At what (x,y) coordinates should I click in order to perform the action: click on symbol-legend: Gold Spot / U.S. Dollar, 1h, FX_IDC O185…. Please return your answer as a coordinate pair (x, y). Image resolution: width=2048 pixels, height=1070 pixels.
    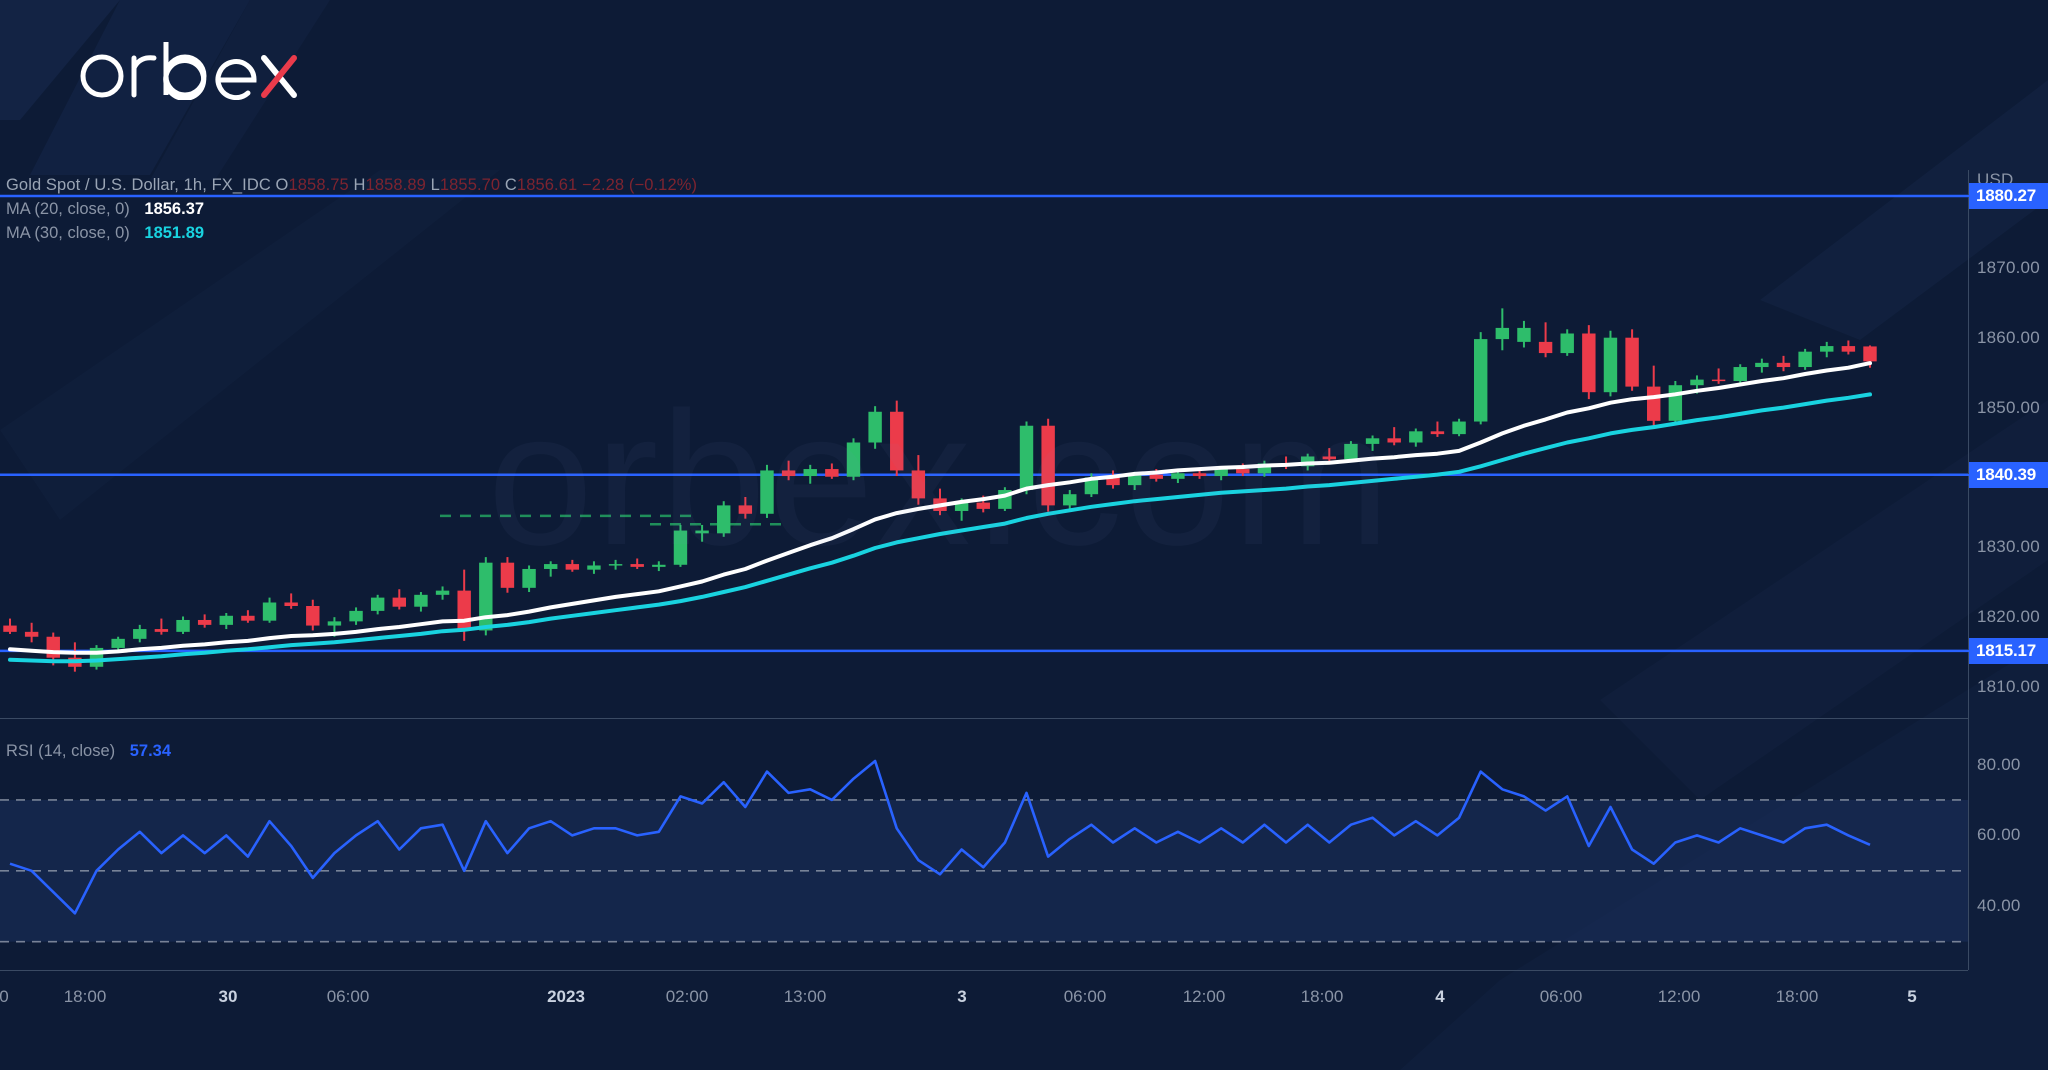
    Looking at the image, I should click on (351, 185).